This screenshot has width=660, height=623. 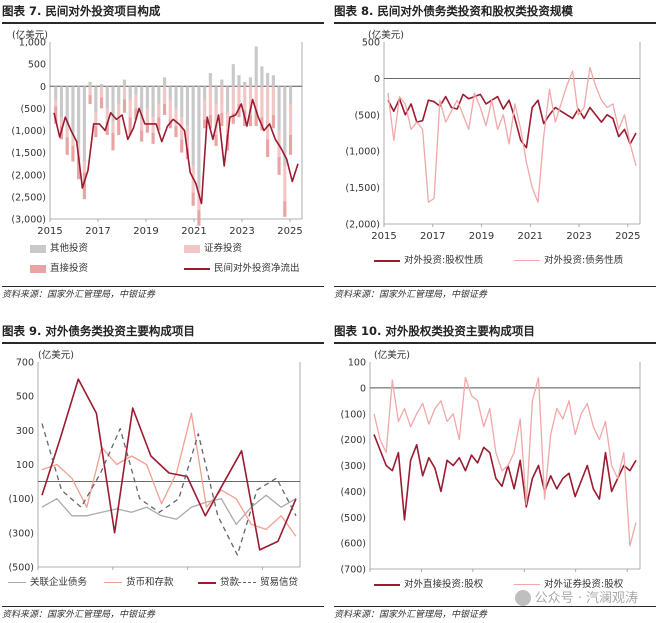 I want to click on legend-item: 对外投资:债务性质, so click(x=568, y=259).